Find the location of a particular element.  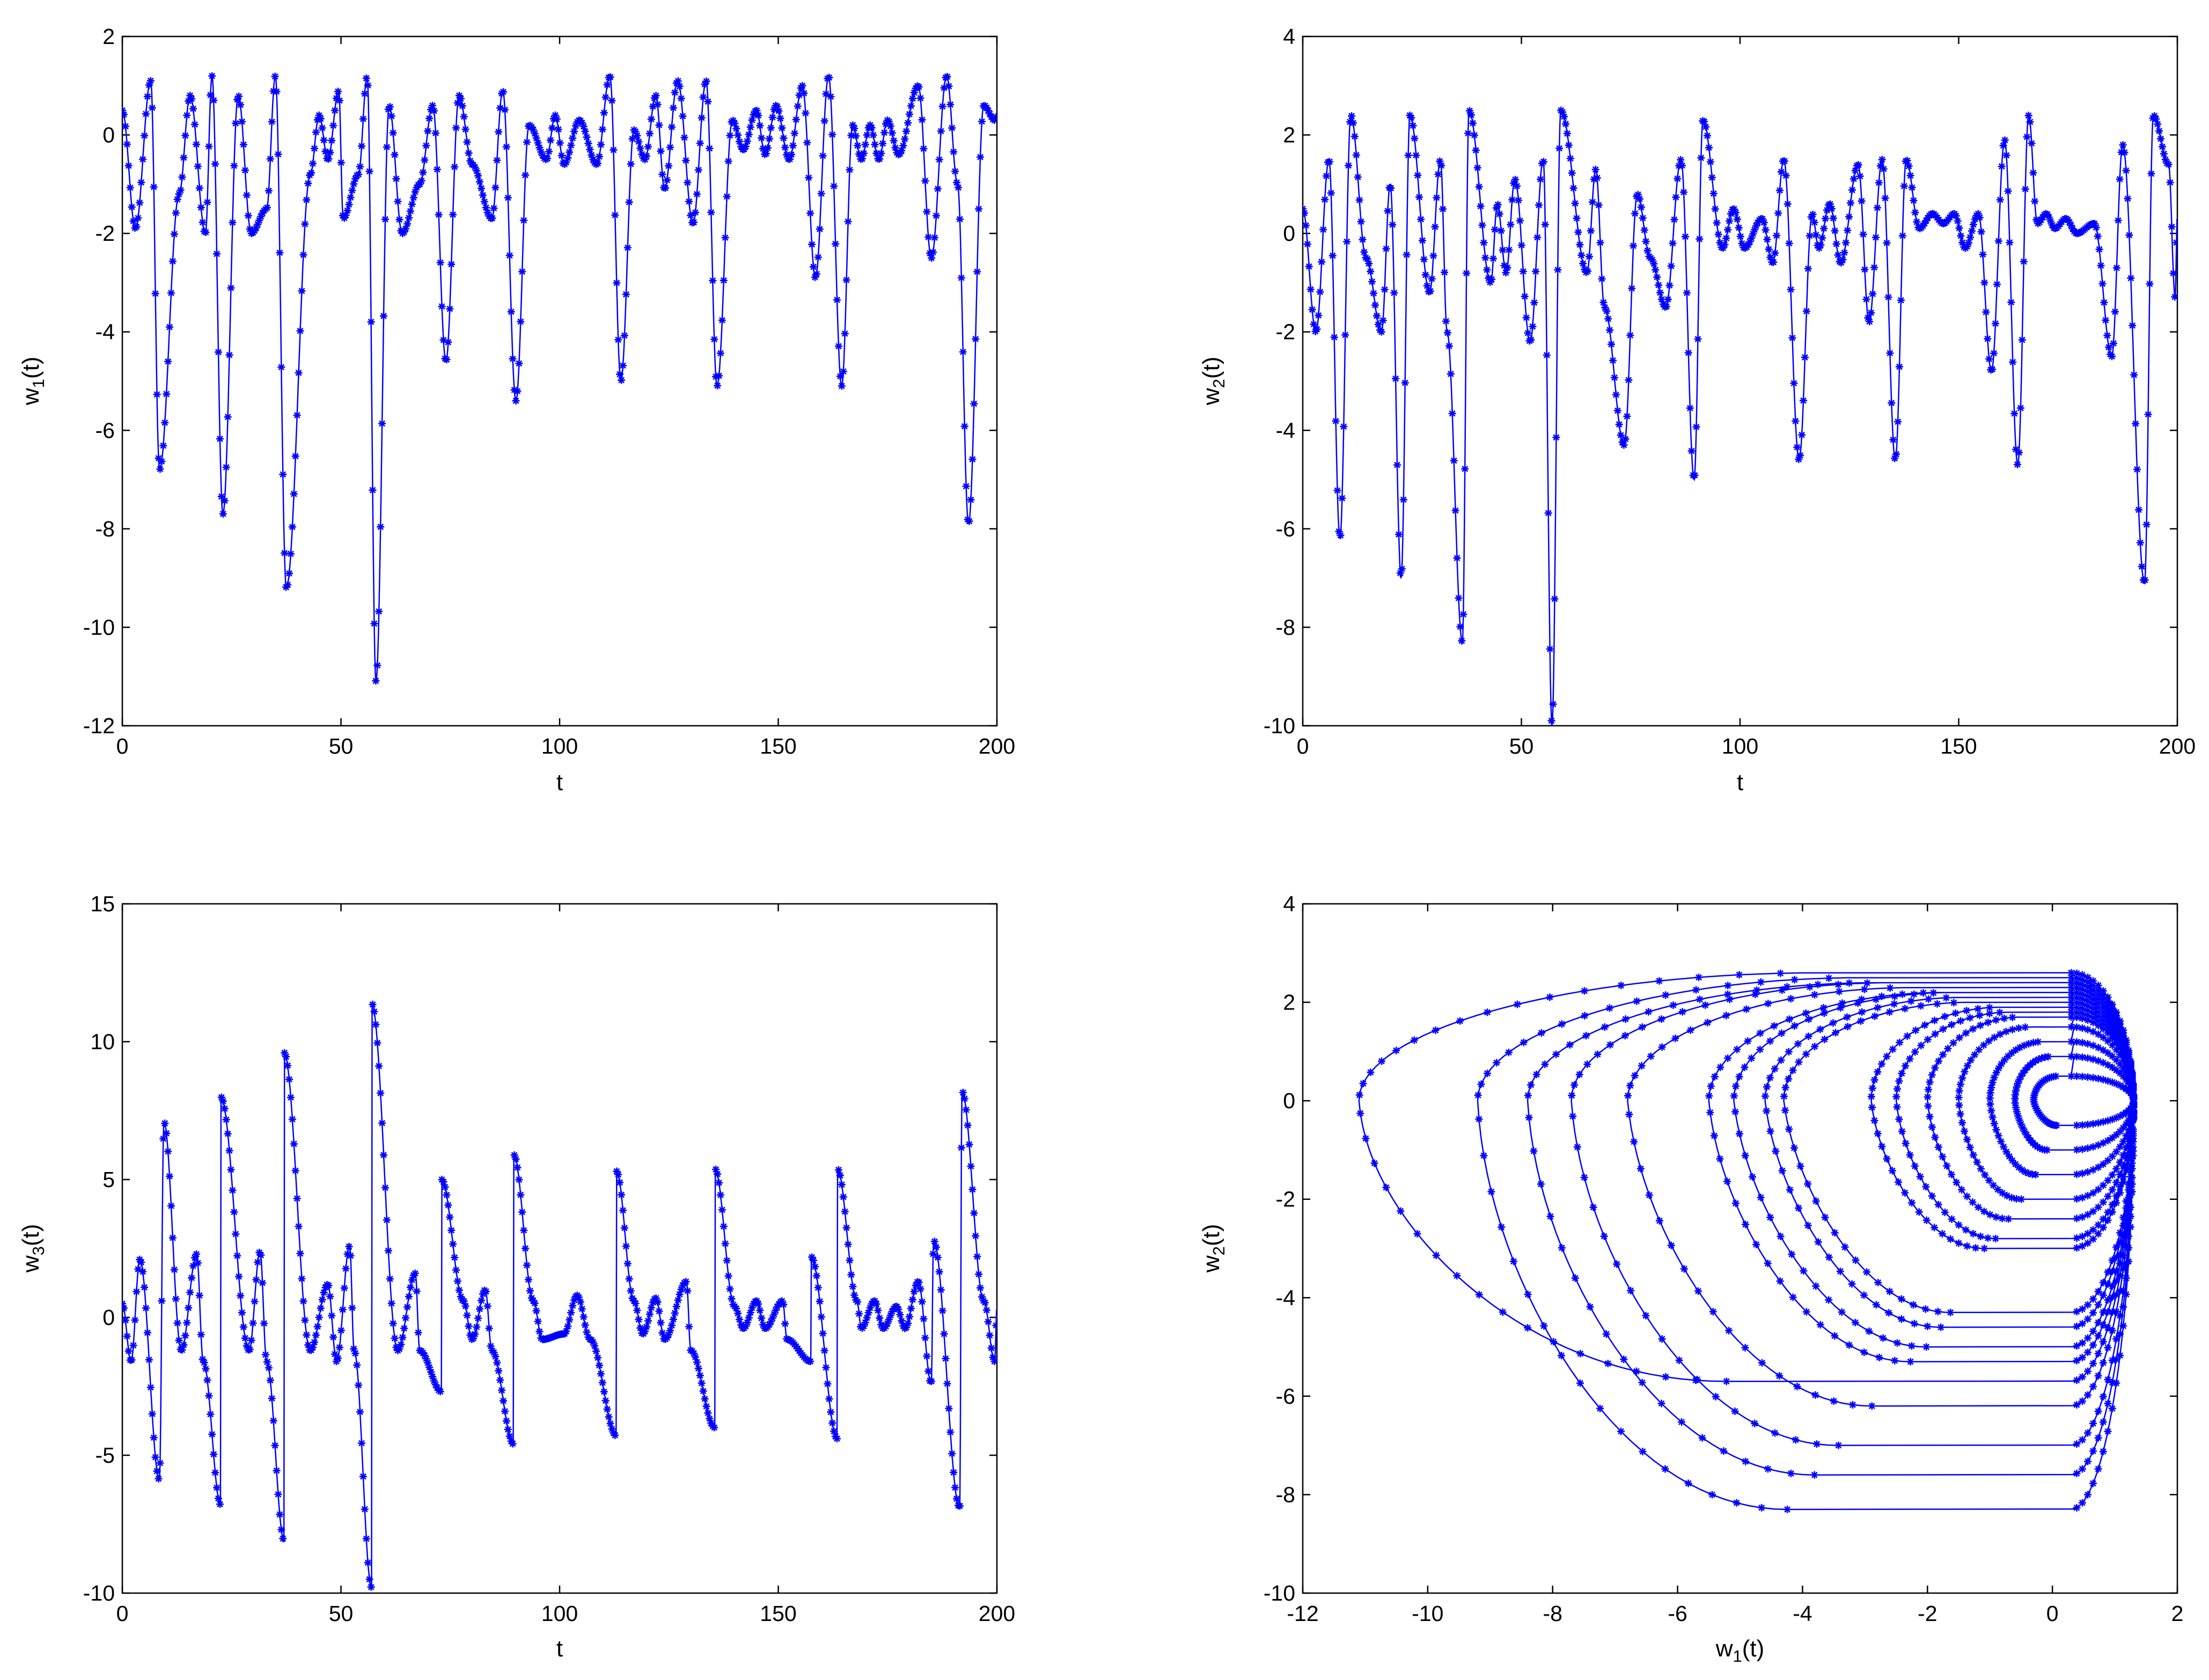

y-tick-label: 0 is located at coordinates (1289, 233).